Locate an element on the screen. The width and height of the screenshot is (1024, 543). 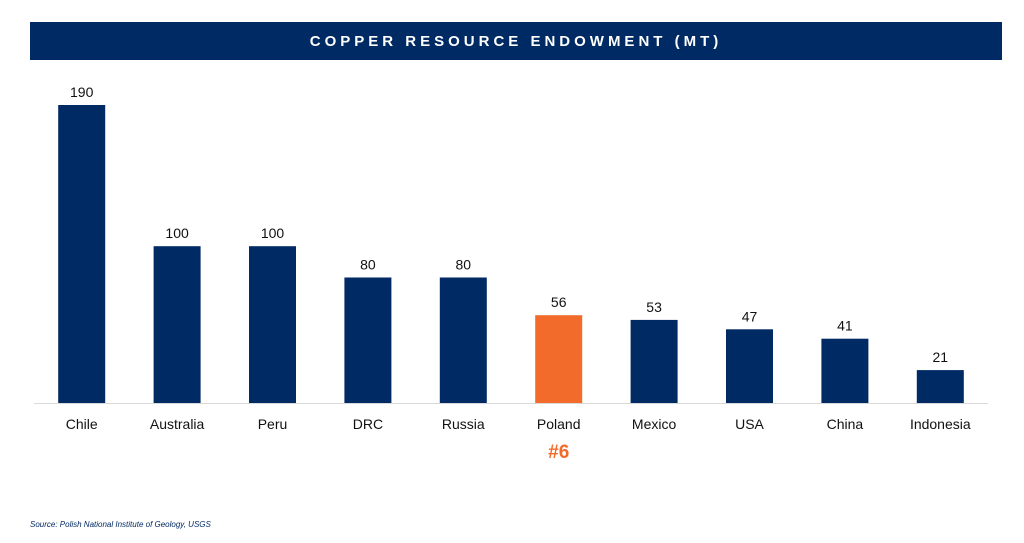
data-label-peru: 100 is located at coordinates (273, 233).